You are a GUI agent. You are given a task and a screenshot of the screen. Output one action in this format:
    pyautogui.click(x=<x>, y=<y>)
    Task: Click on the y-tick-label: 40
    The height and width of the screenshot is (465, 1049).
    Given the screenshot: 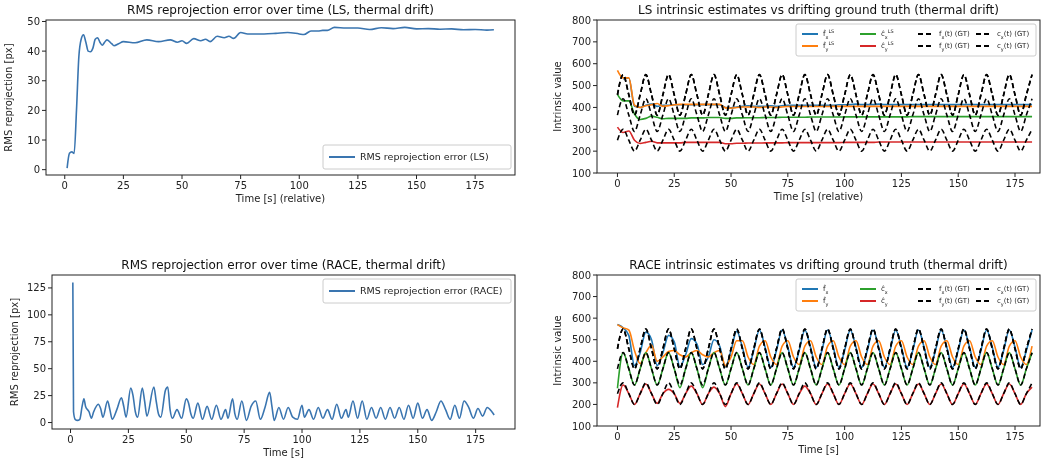 What is the action you would take?
    pyautogui.click(x=33, y=51)
    